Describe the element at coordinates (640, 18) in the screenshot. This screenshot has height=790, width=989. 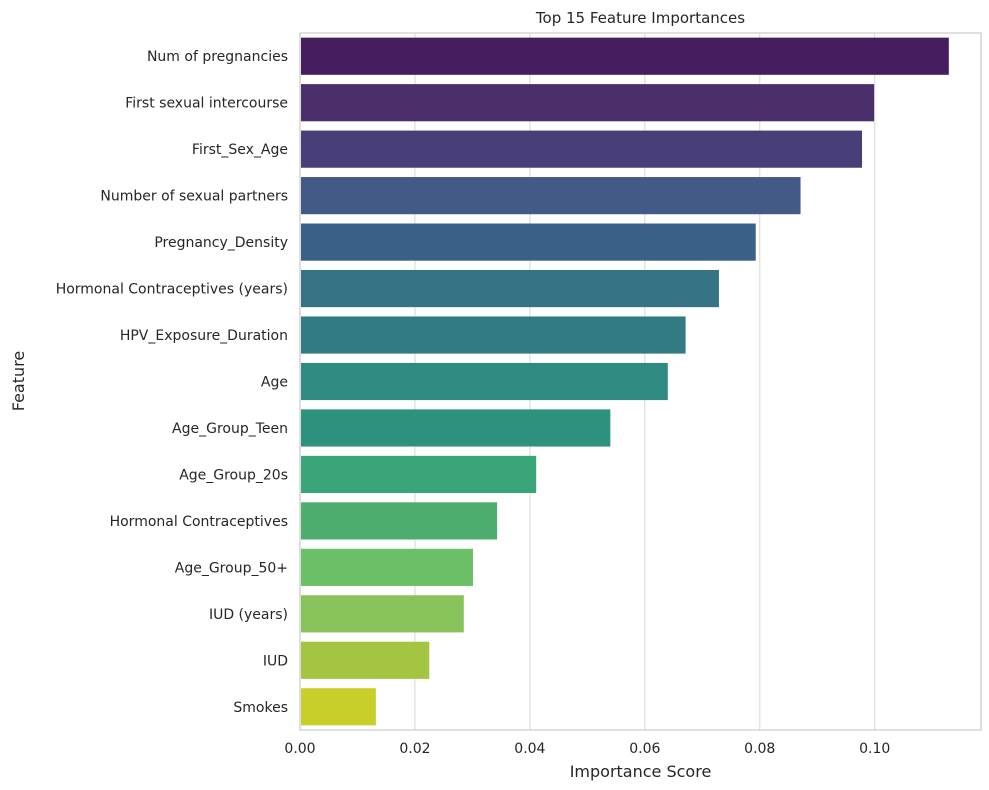
I see `chart-title: Top 15 Feature Importances` at that location.